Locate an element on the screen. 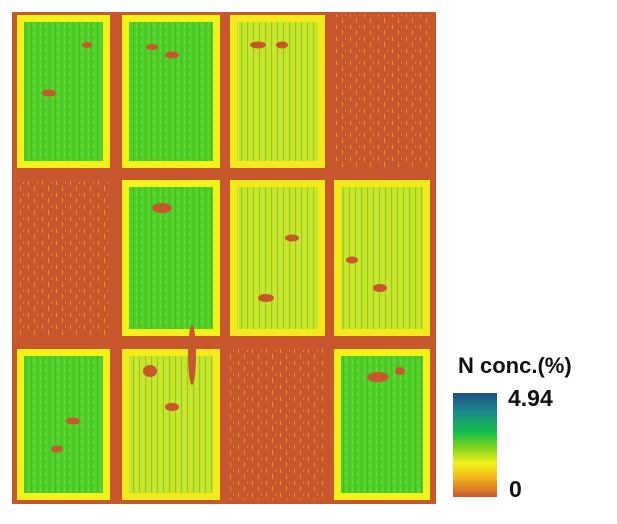 The image size is (617, 524). legend-color-scale is located at coordinates (475, 445).